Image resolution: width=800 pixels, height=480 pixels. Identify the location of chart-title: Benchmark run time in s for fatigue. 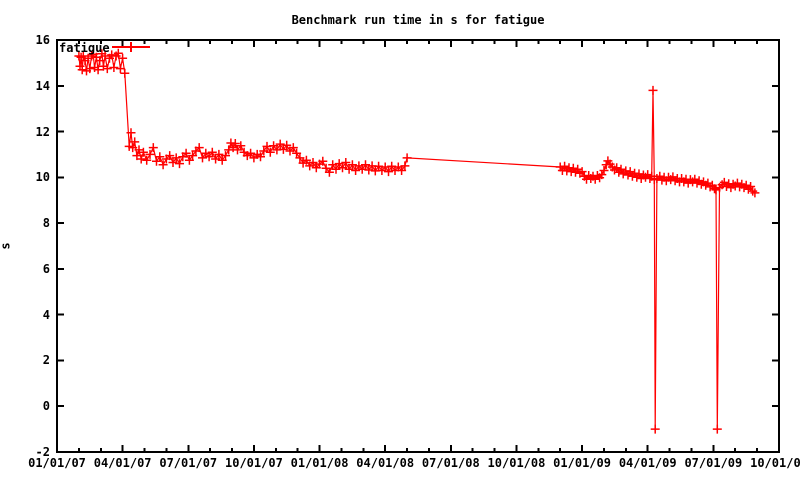
(418, 20).